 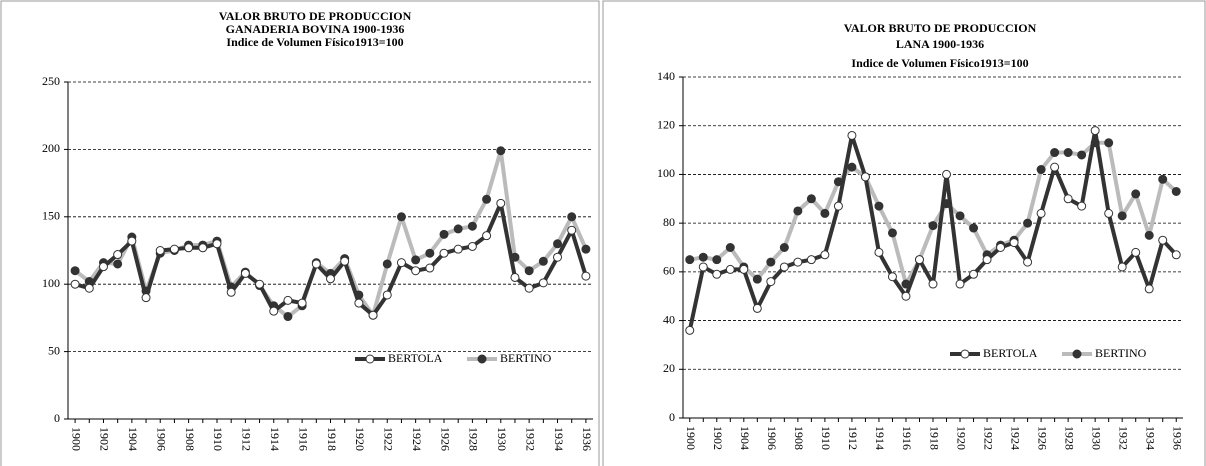 What do you see at coordinates (314, 42) in the screenshot?
I see `chart-title: Indice de Volumen Físico1913=100` at bounding box center [314, 42].